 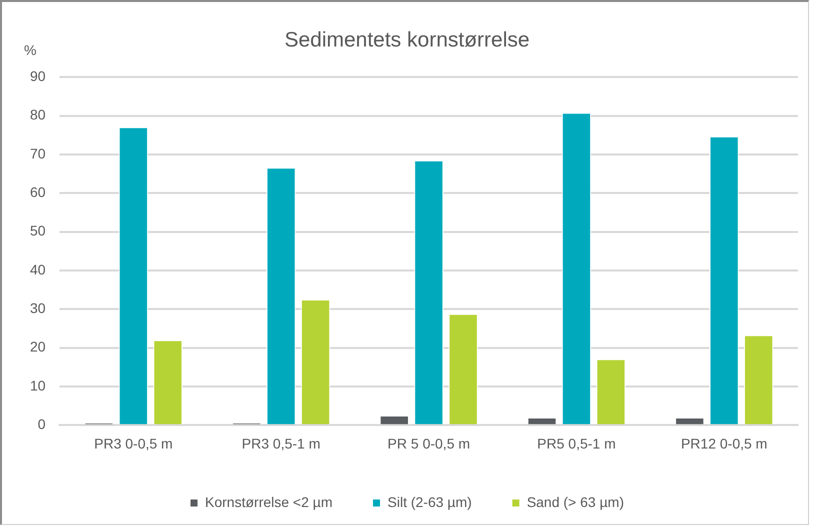 I want to click on chart-title: Sedimentets kornstørrelse, so click(x=407, y=40).